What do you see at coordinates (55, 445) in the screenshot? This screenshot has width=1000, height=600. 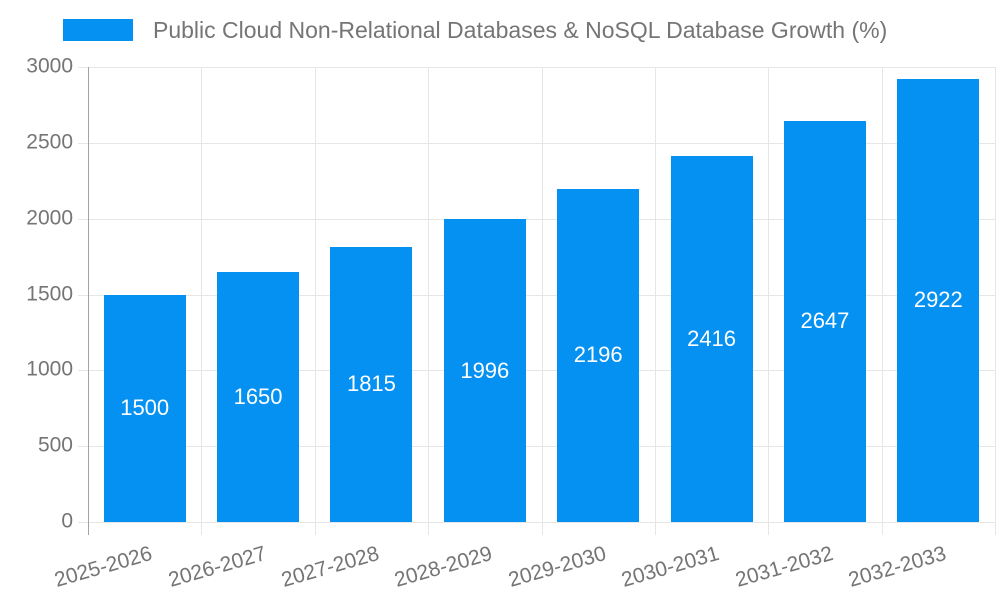 I see `y-tick-label: 500` at bounding box center [55, 445].